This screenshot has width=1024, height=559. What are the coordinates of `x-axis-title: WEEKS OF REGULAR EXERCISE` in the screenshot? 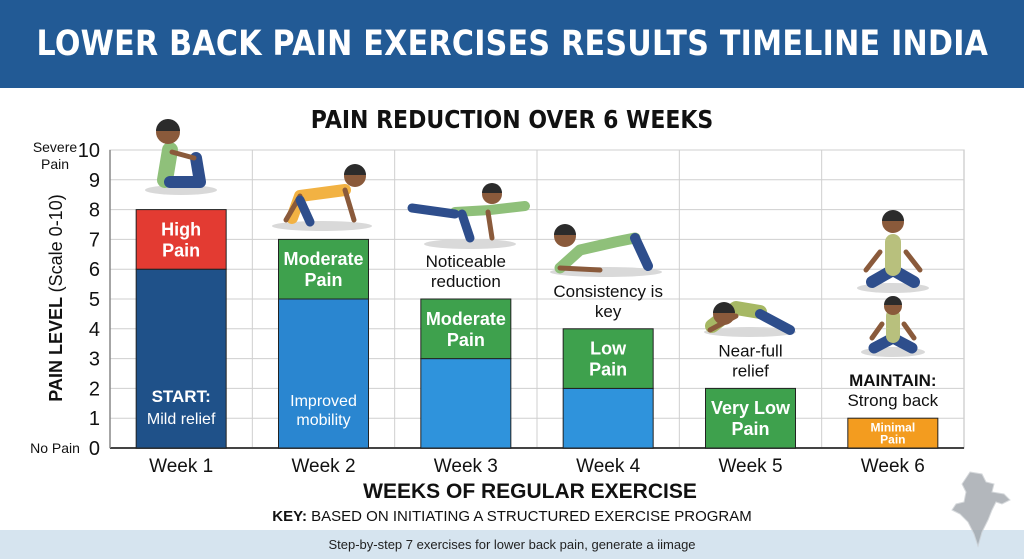 It's located at (530, 491).